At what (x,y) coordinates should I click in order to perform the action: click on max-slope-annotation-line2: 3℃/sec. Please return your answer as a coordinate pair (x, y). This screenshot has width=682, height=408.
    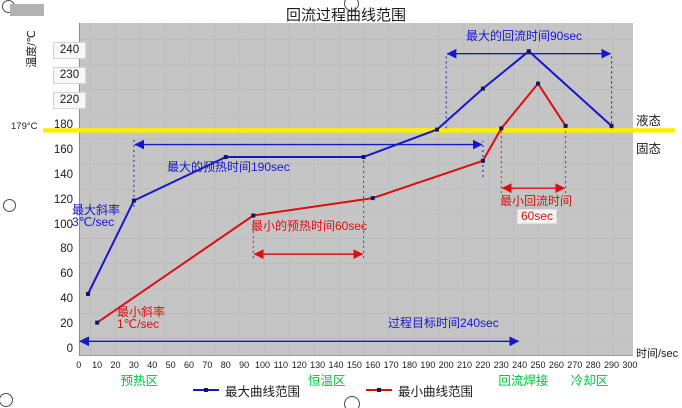
    Looking at the image, I should click on (93, 222).